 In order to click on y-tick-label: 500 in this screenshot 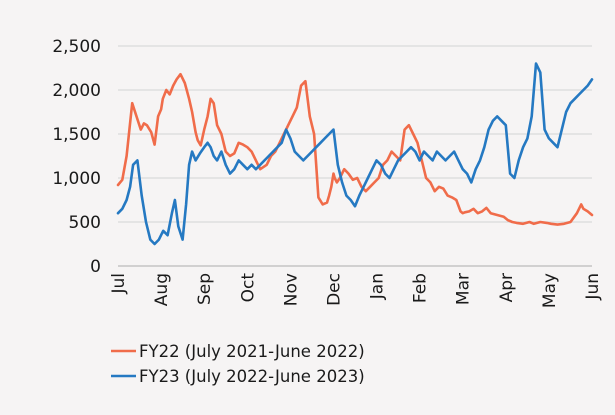, I will do `click(85, 223)`.